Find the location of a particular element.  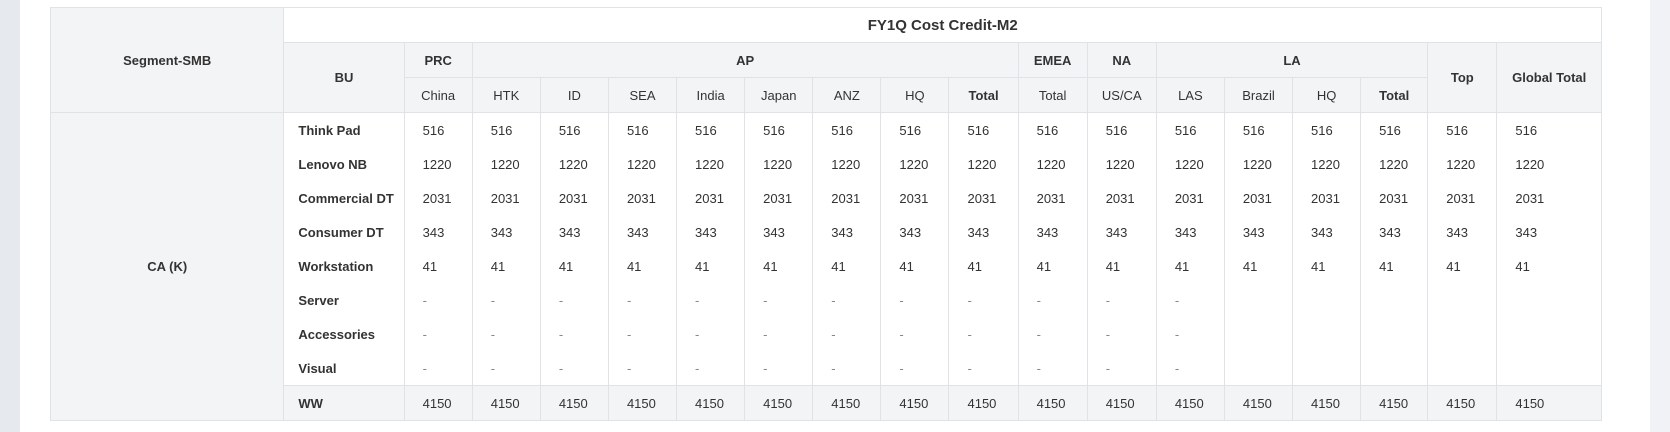

table-row: Visual - - - - - - - - - - - - is located at coordinates (826, 368).